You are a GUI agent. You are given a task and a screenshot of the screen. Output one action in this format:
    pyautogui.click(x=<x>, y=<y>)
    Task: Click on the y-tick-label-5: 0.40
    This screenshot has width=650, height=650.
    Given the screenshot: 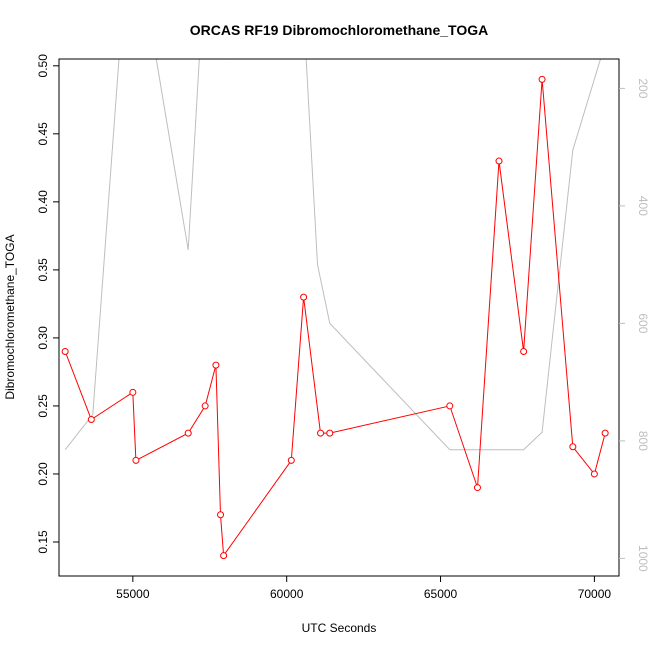 What is the action you would take?
    pyautogui.click(x=43, y=202)
    